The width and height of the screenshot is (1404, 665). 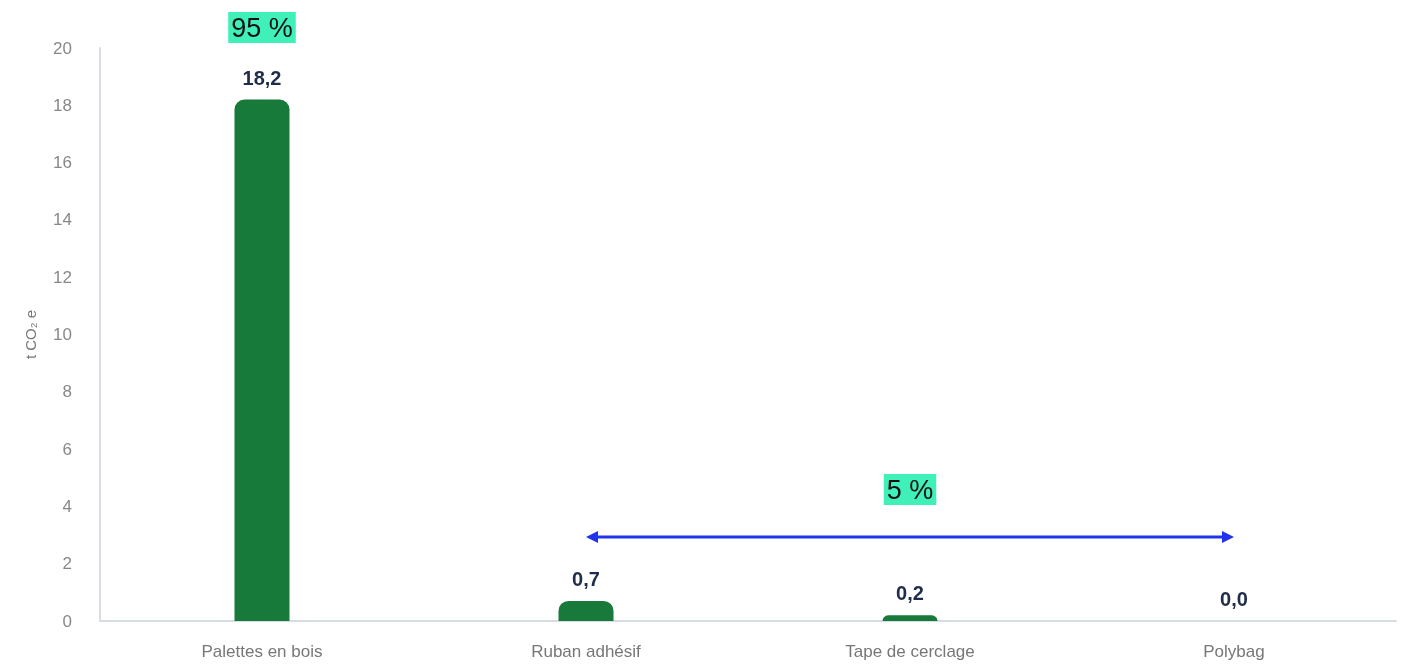 What do you see at coordinates (910, 651) in the screenshot?
I see `x-tick-label: Tape de cerclage` at bounding box center [910, 651].